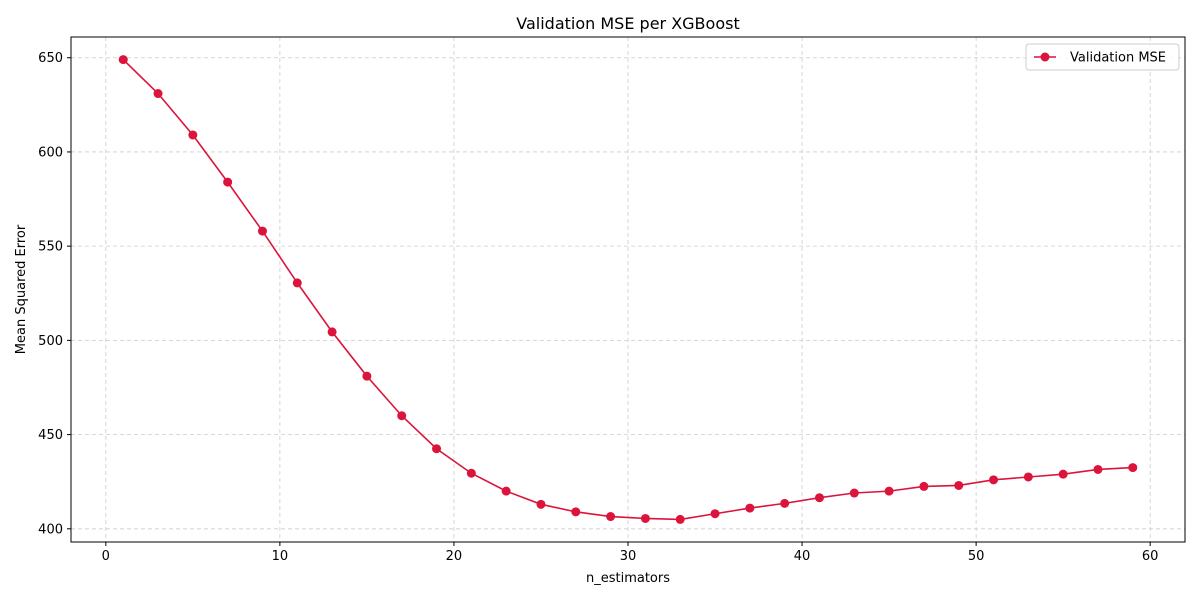 The width and height of the screenshot is (1200, 600). I want to click on x-tick-label: 10, so click(280, 556).